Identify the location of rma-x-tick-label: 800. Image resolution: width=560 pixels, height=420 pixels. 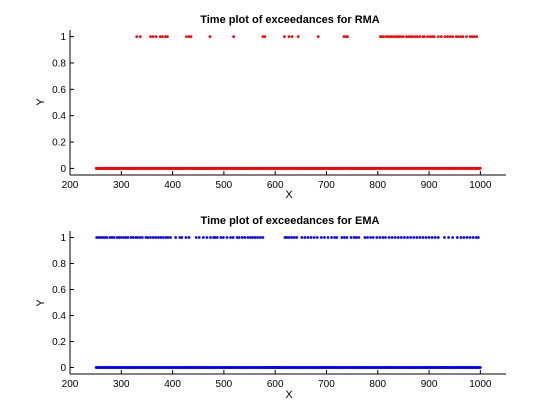
(377, 185).